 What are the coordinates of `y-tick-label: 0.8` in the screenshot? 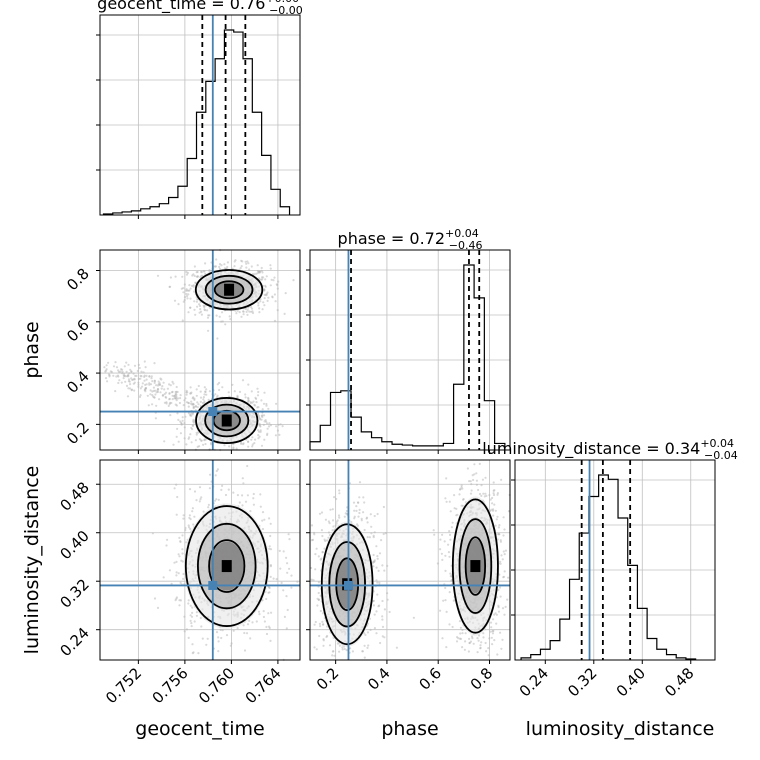 It's located at (78, 280).